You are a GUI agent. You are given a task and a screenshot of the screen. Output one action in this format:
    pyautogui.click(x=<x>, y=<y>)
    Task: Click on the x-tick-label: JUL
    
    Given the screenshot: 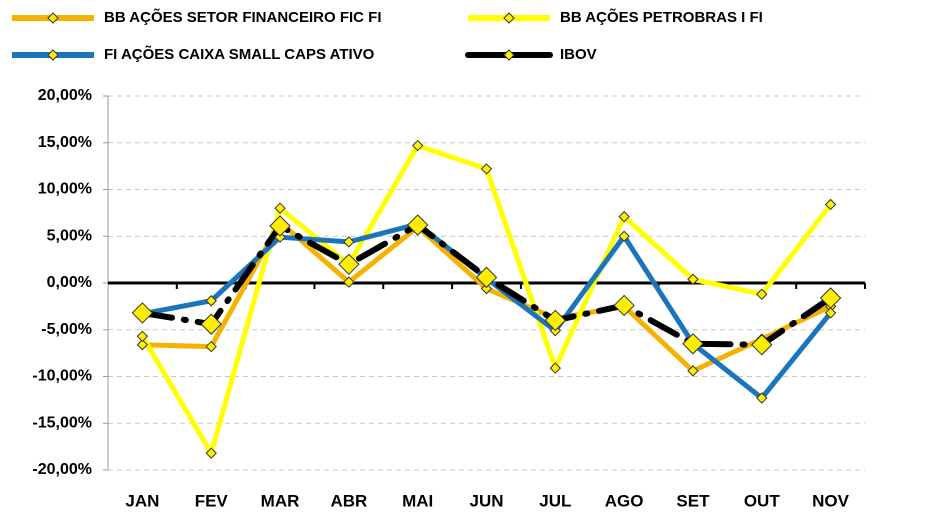 What is the action you would take?
    pyautogui.click(x=555, y=500)
    